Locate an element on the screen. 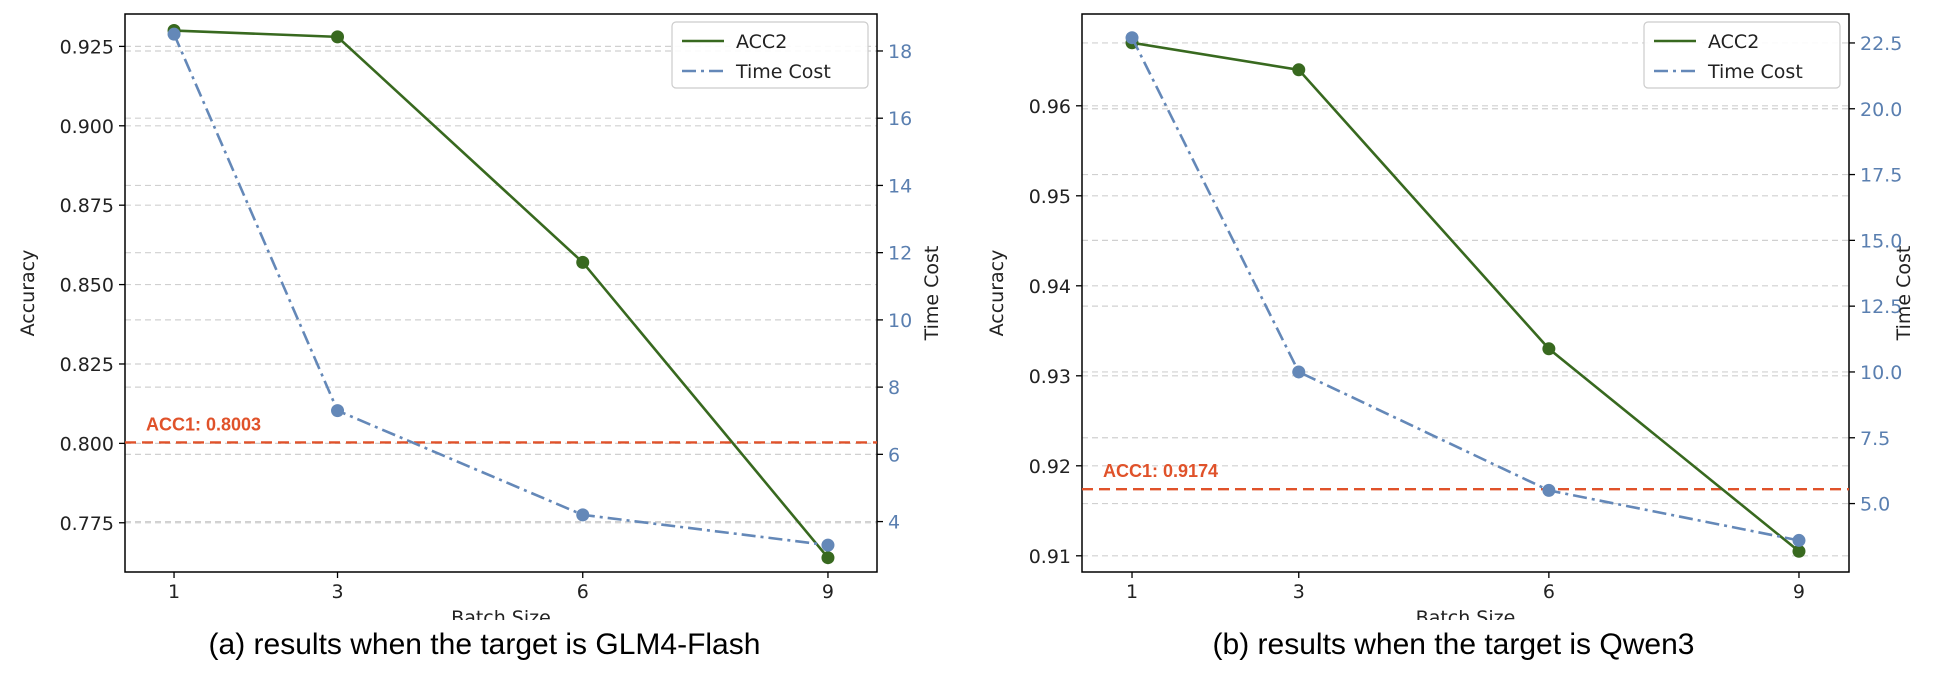  y2-tick-label: 8 is located at coordinates (894, 388).